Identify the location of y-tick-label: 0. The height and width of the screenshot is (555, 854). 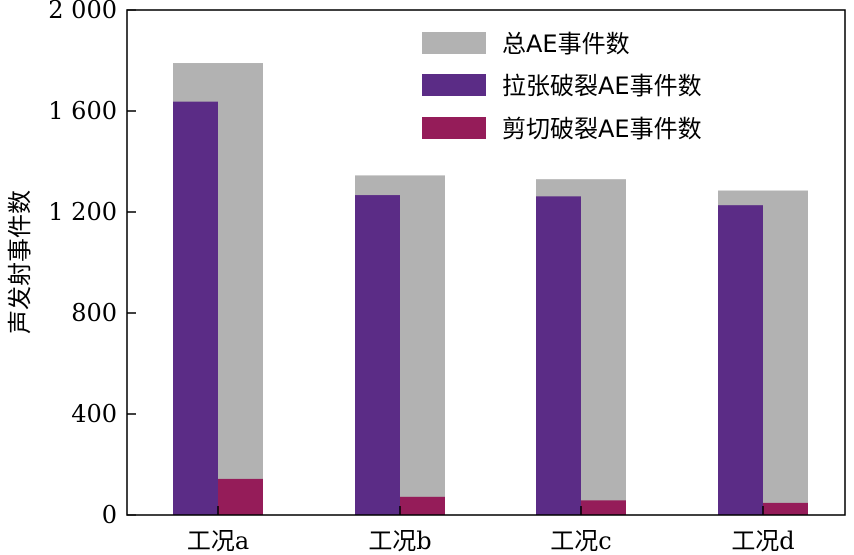
(109, 515).